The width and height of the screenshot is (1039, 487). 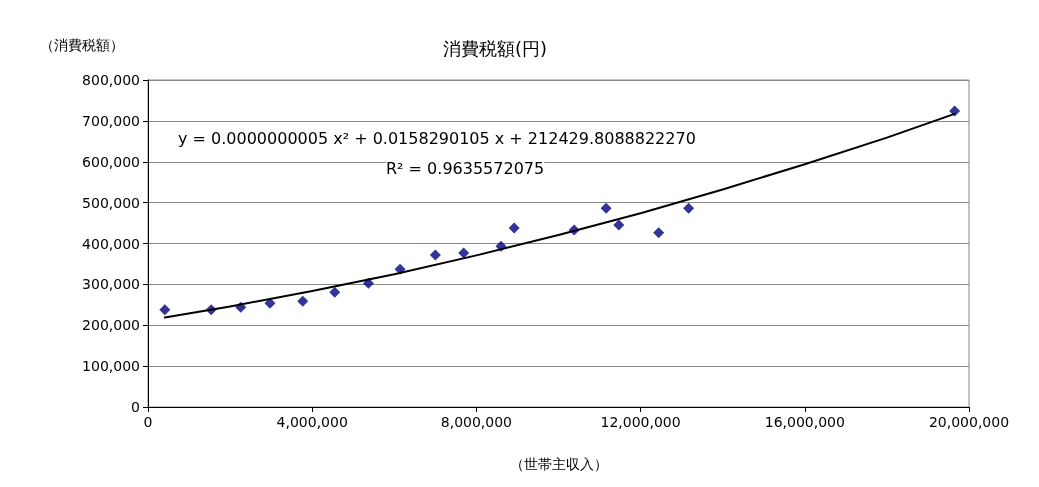 What do you see at coordinates (135, 407) in the screenshot?
I see `y-tick-label: 0` at bounding box center [135, 407].